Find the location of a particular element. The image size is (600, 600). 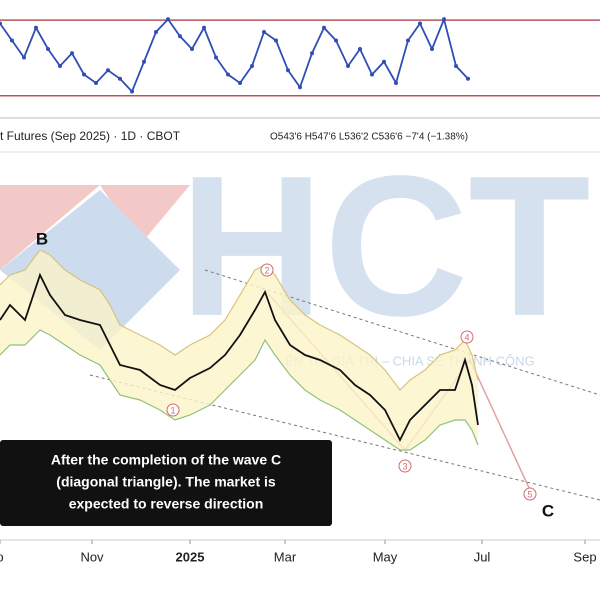

x-tick-label: Nov is located at coordinates (92, 556).